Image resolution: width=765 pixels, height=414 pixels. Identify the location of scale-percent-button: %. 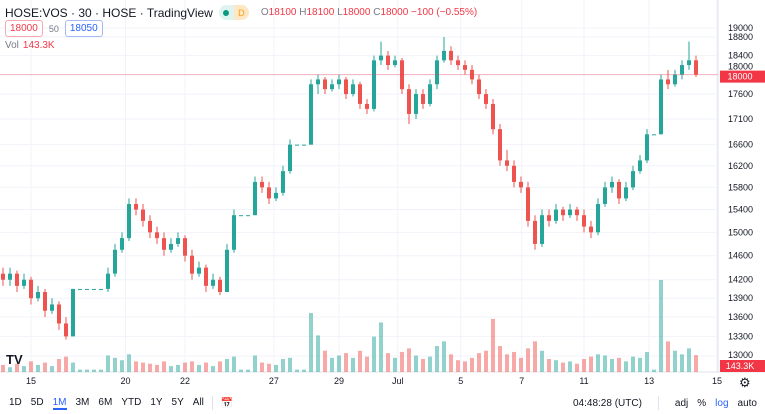
(702, 403).